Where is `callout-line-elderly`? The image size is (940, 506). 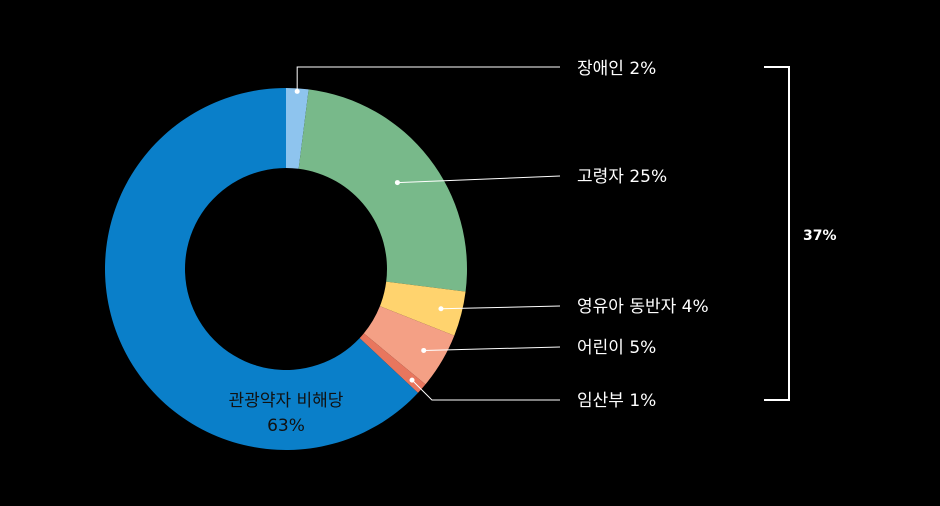
callout-line-elderly is located at coordinates (479, 179).